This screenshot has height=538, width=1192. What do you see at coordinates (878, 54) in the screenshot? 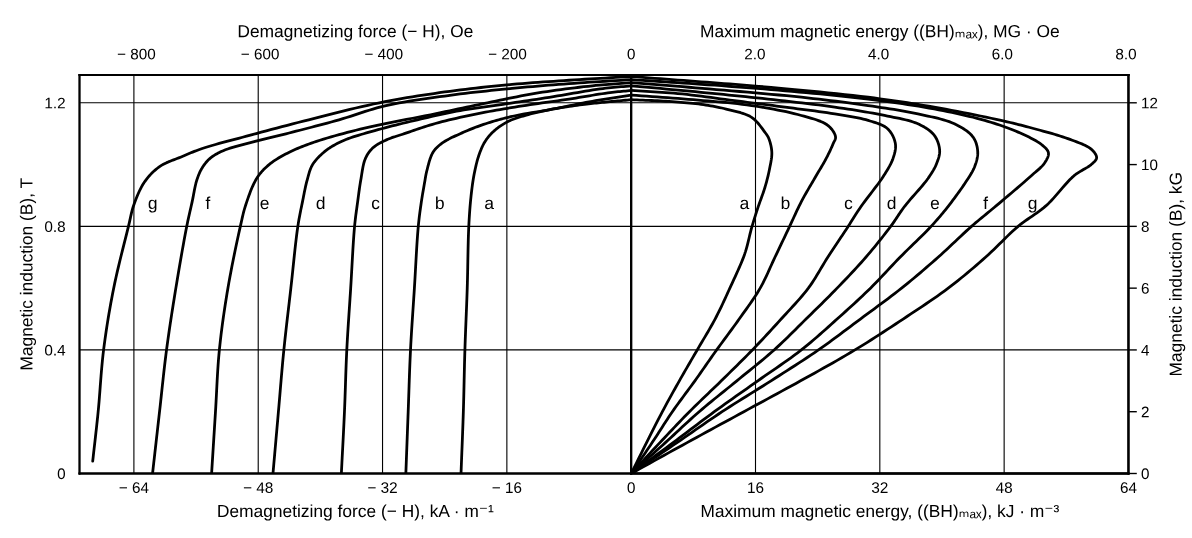
I see `x2-tick-label: 4.0` at bounding box center [878, 54].